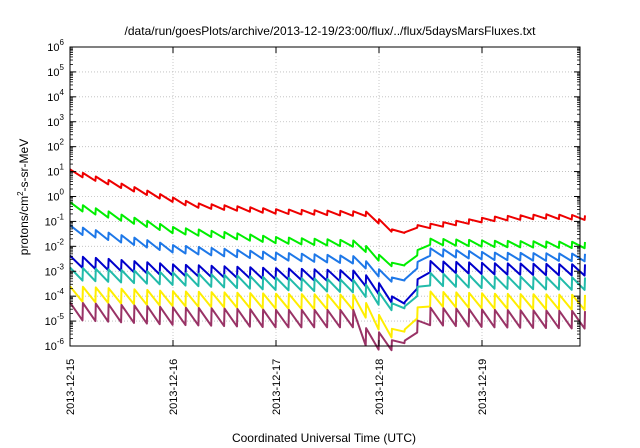  What do you see at coordinates (55, 345) in the screenshot?
I see `y-tick-label: 10⁻⁶` at bounding box center [55, 345].